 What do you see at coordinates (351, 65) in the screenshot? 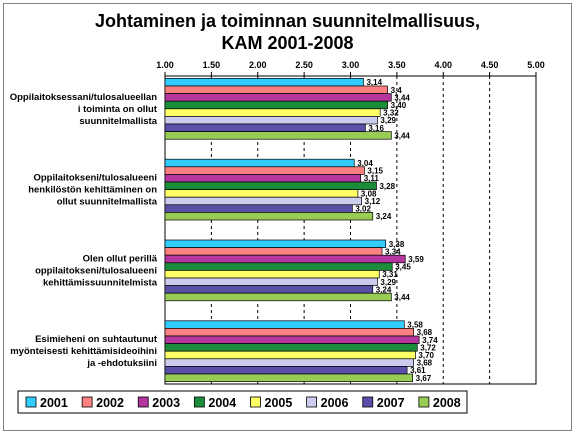
I see `x-tick-label: 3.00` at bounding box center [351, 65].